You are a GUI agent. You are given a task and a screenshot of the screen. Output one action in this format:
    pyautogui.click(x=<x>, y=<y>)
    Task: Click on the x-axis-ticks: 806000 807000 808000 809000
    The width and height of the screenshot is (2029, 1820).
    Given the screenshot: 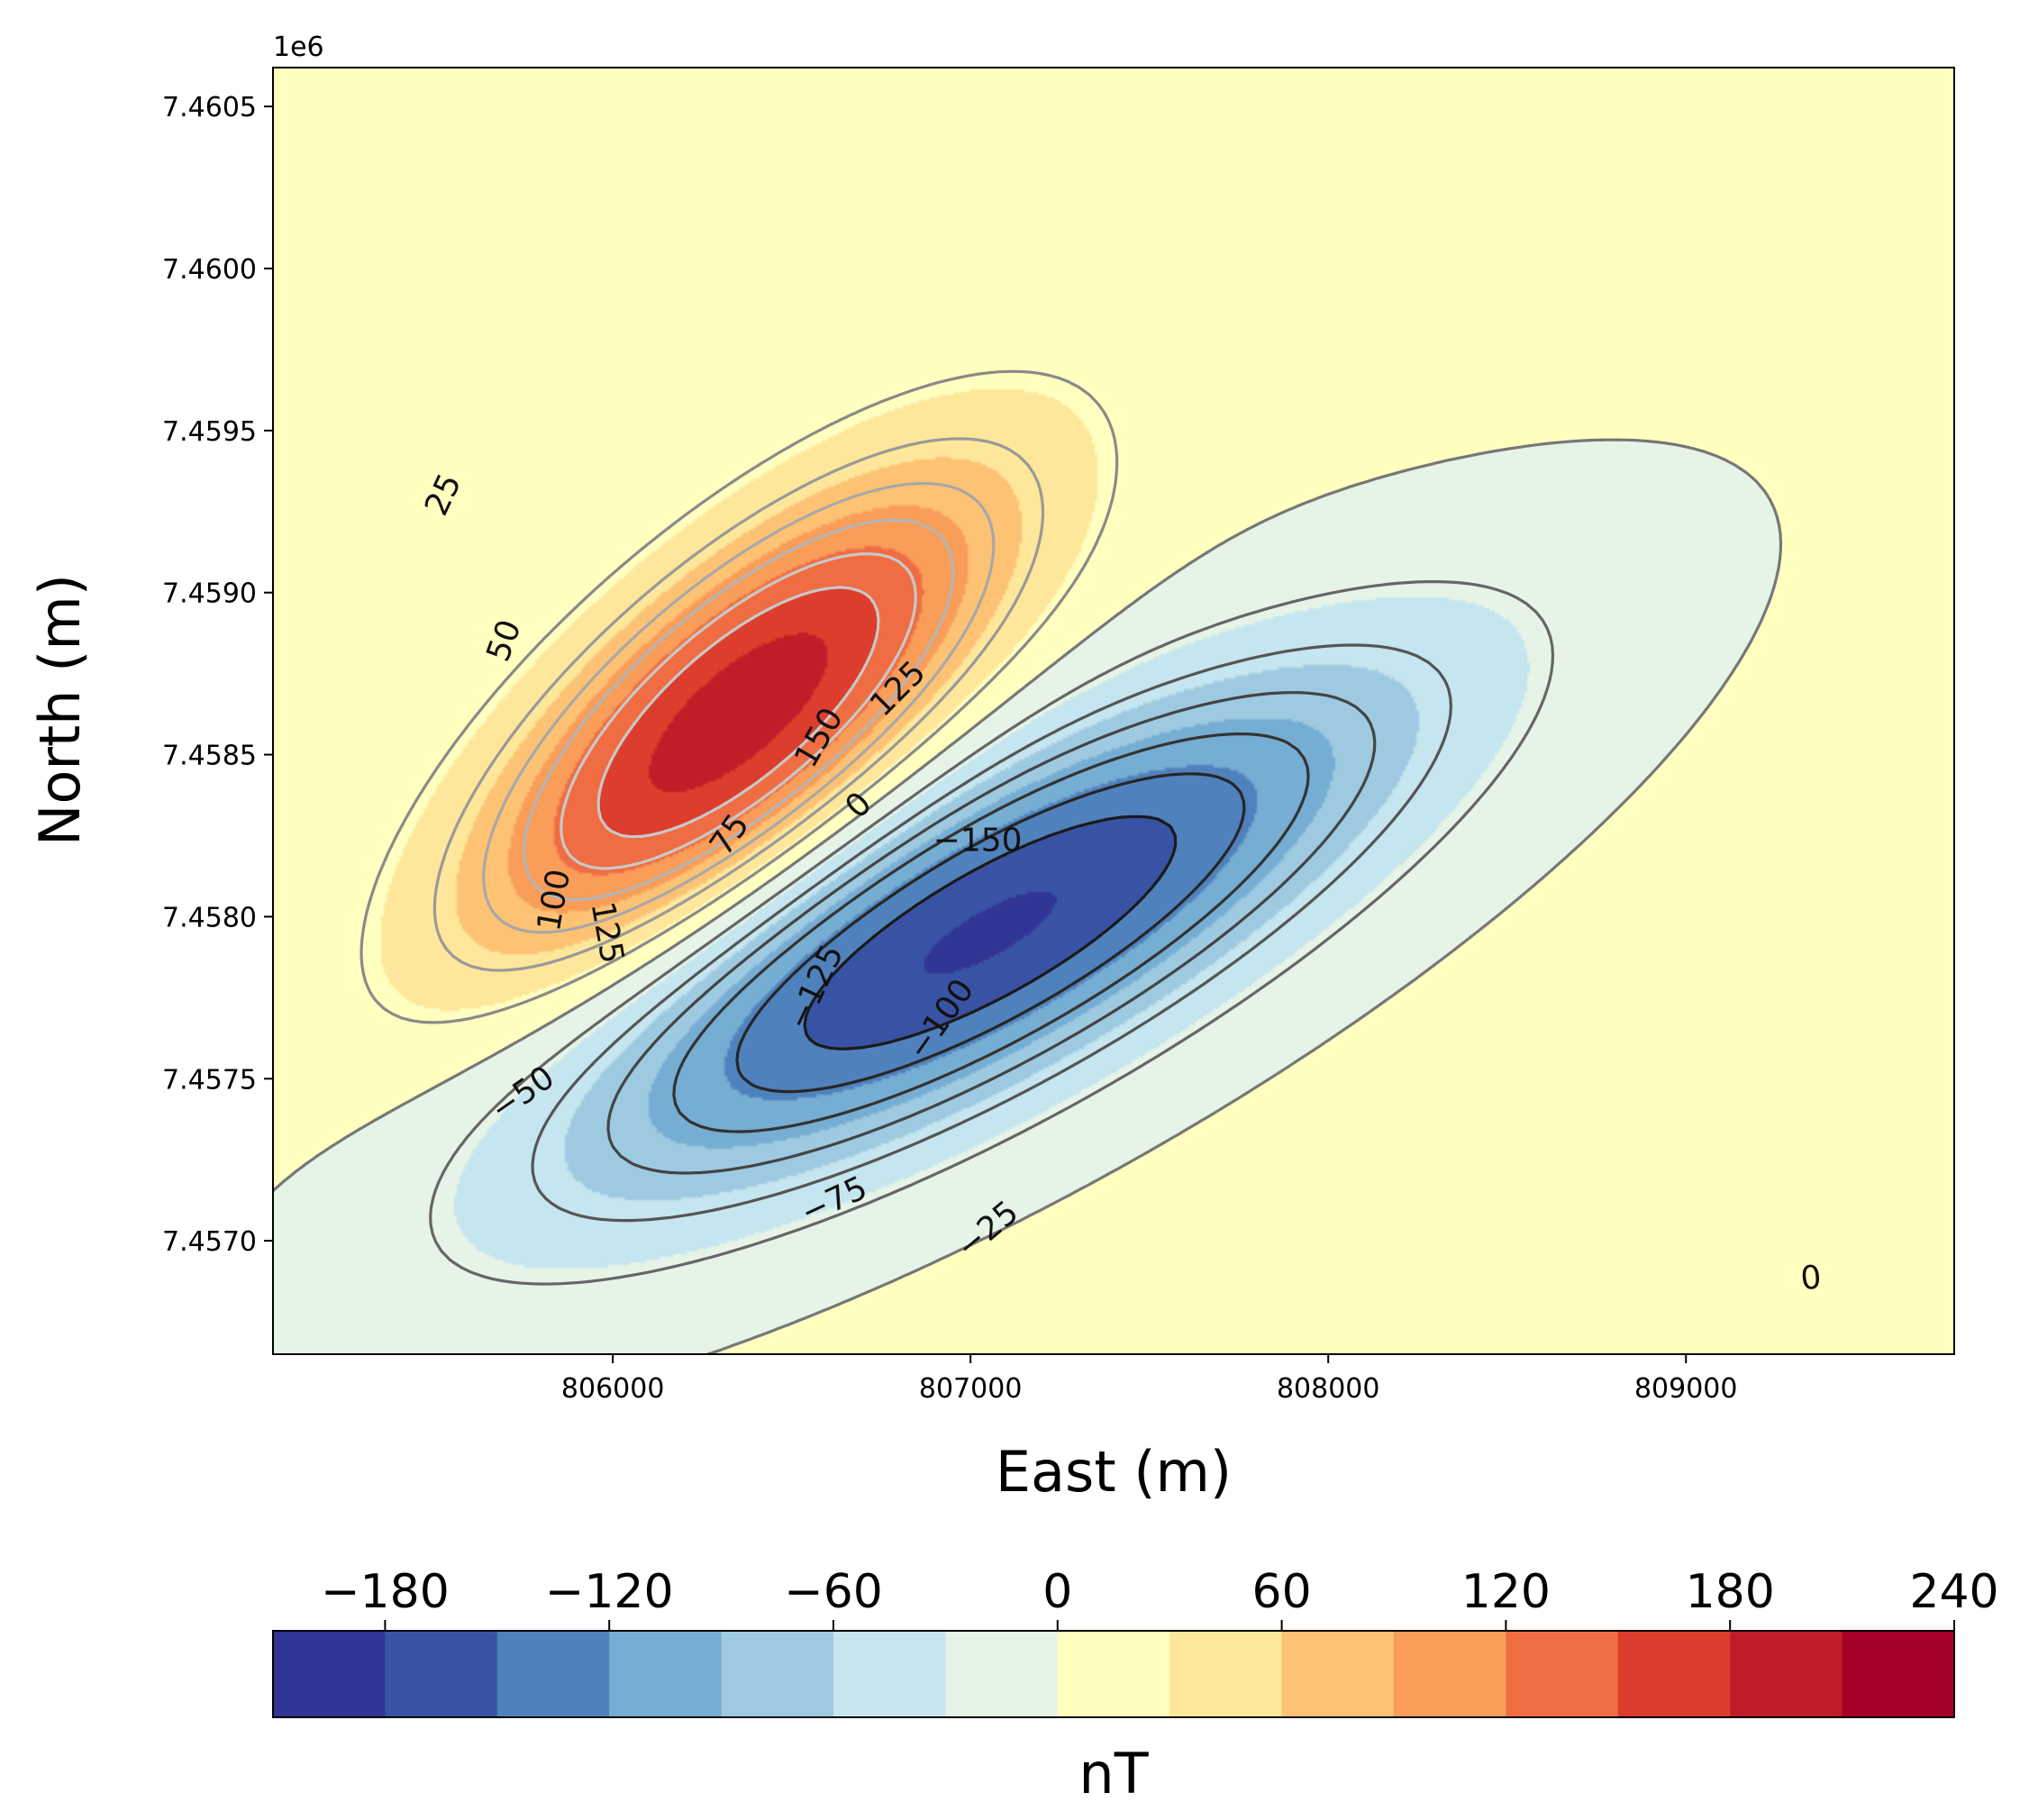 What is the action you would take?
    pyautogui.click(x=1149, y=1379)
    